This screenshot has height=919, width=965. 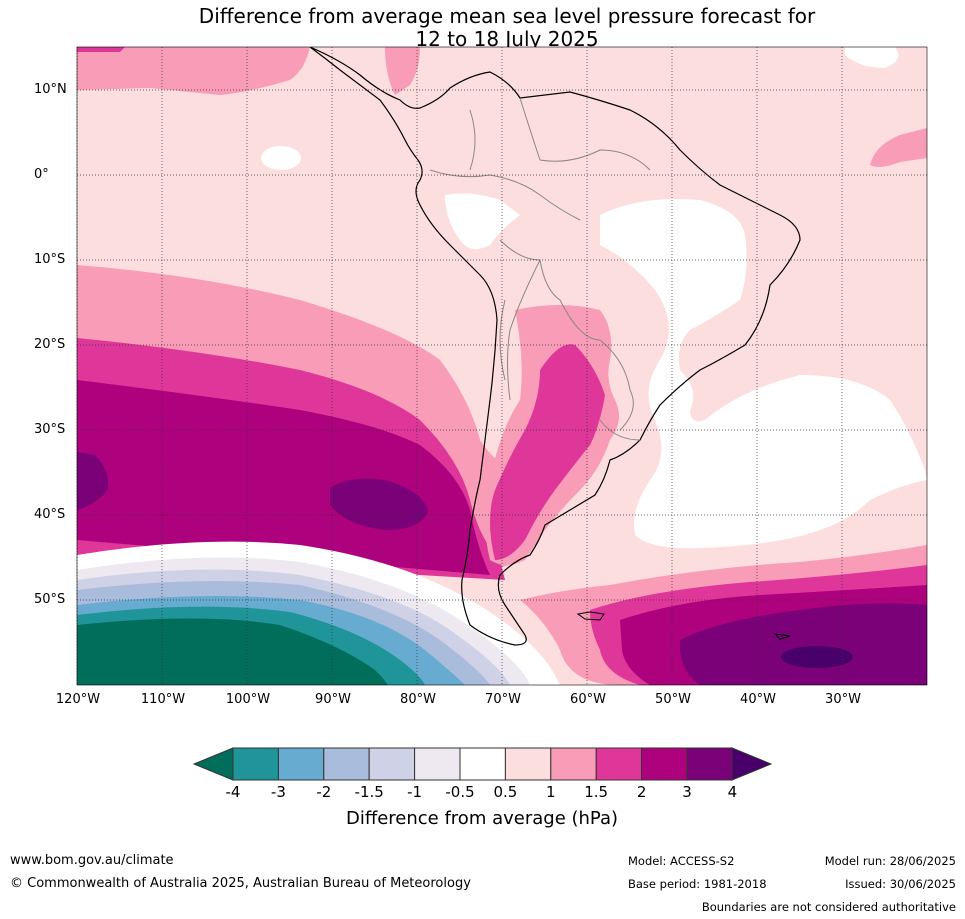 What do you see at coordinates (505, 792) in the screenshot?
I see `colorbar-tick-label: 0.5` at bounding box center [505, 792].